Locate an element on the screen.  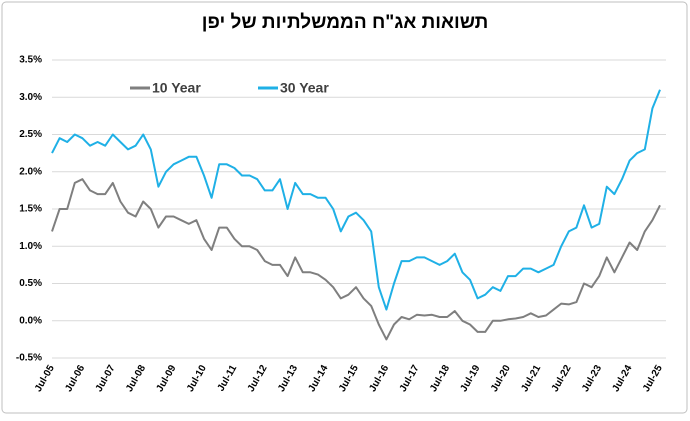
y-tick-label: 3.0% is located at coordinates (30, 97).